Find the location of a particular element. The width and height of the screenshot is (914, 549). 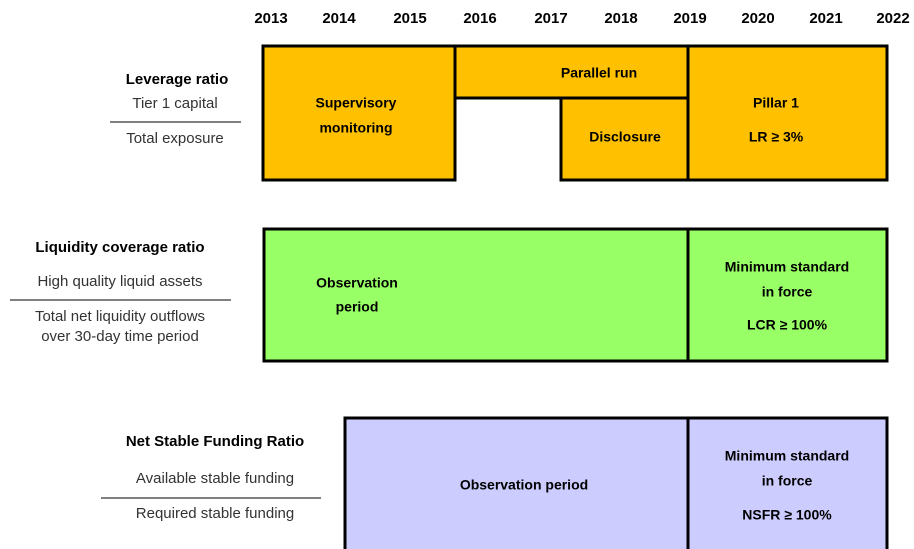

phase-text: Disclosure is located at coordinates (625, 137).